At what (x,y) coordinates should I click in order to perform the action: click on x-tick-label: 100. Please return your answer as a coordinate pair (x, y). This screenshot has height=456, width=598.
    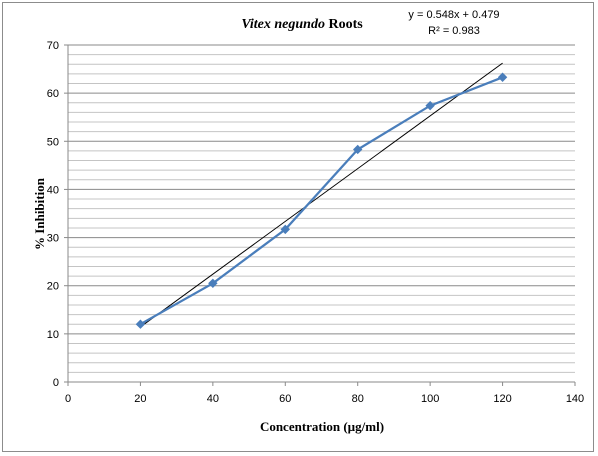
    Looking at the image, I should click on (430, 399).